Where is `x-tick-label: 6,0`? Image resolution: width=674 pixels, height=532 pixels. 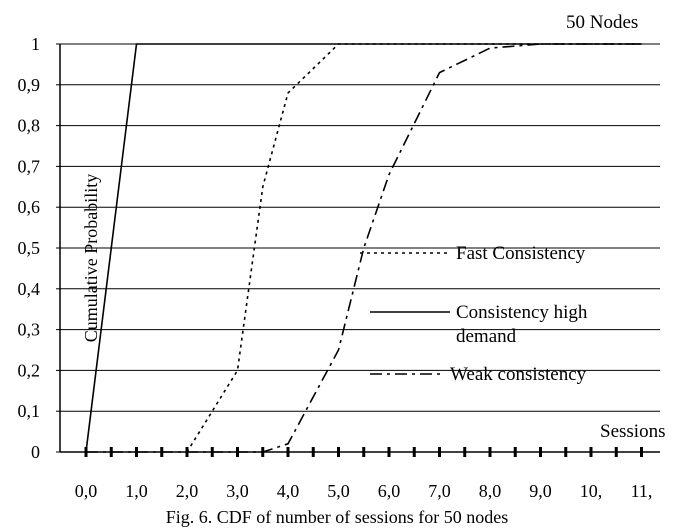 x-tick-label: 6,0 is located at coordinates (389, 491).